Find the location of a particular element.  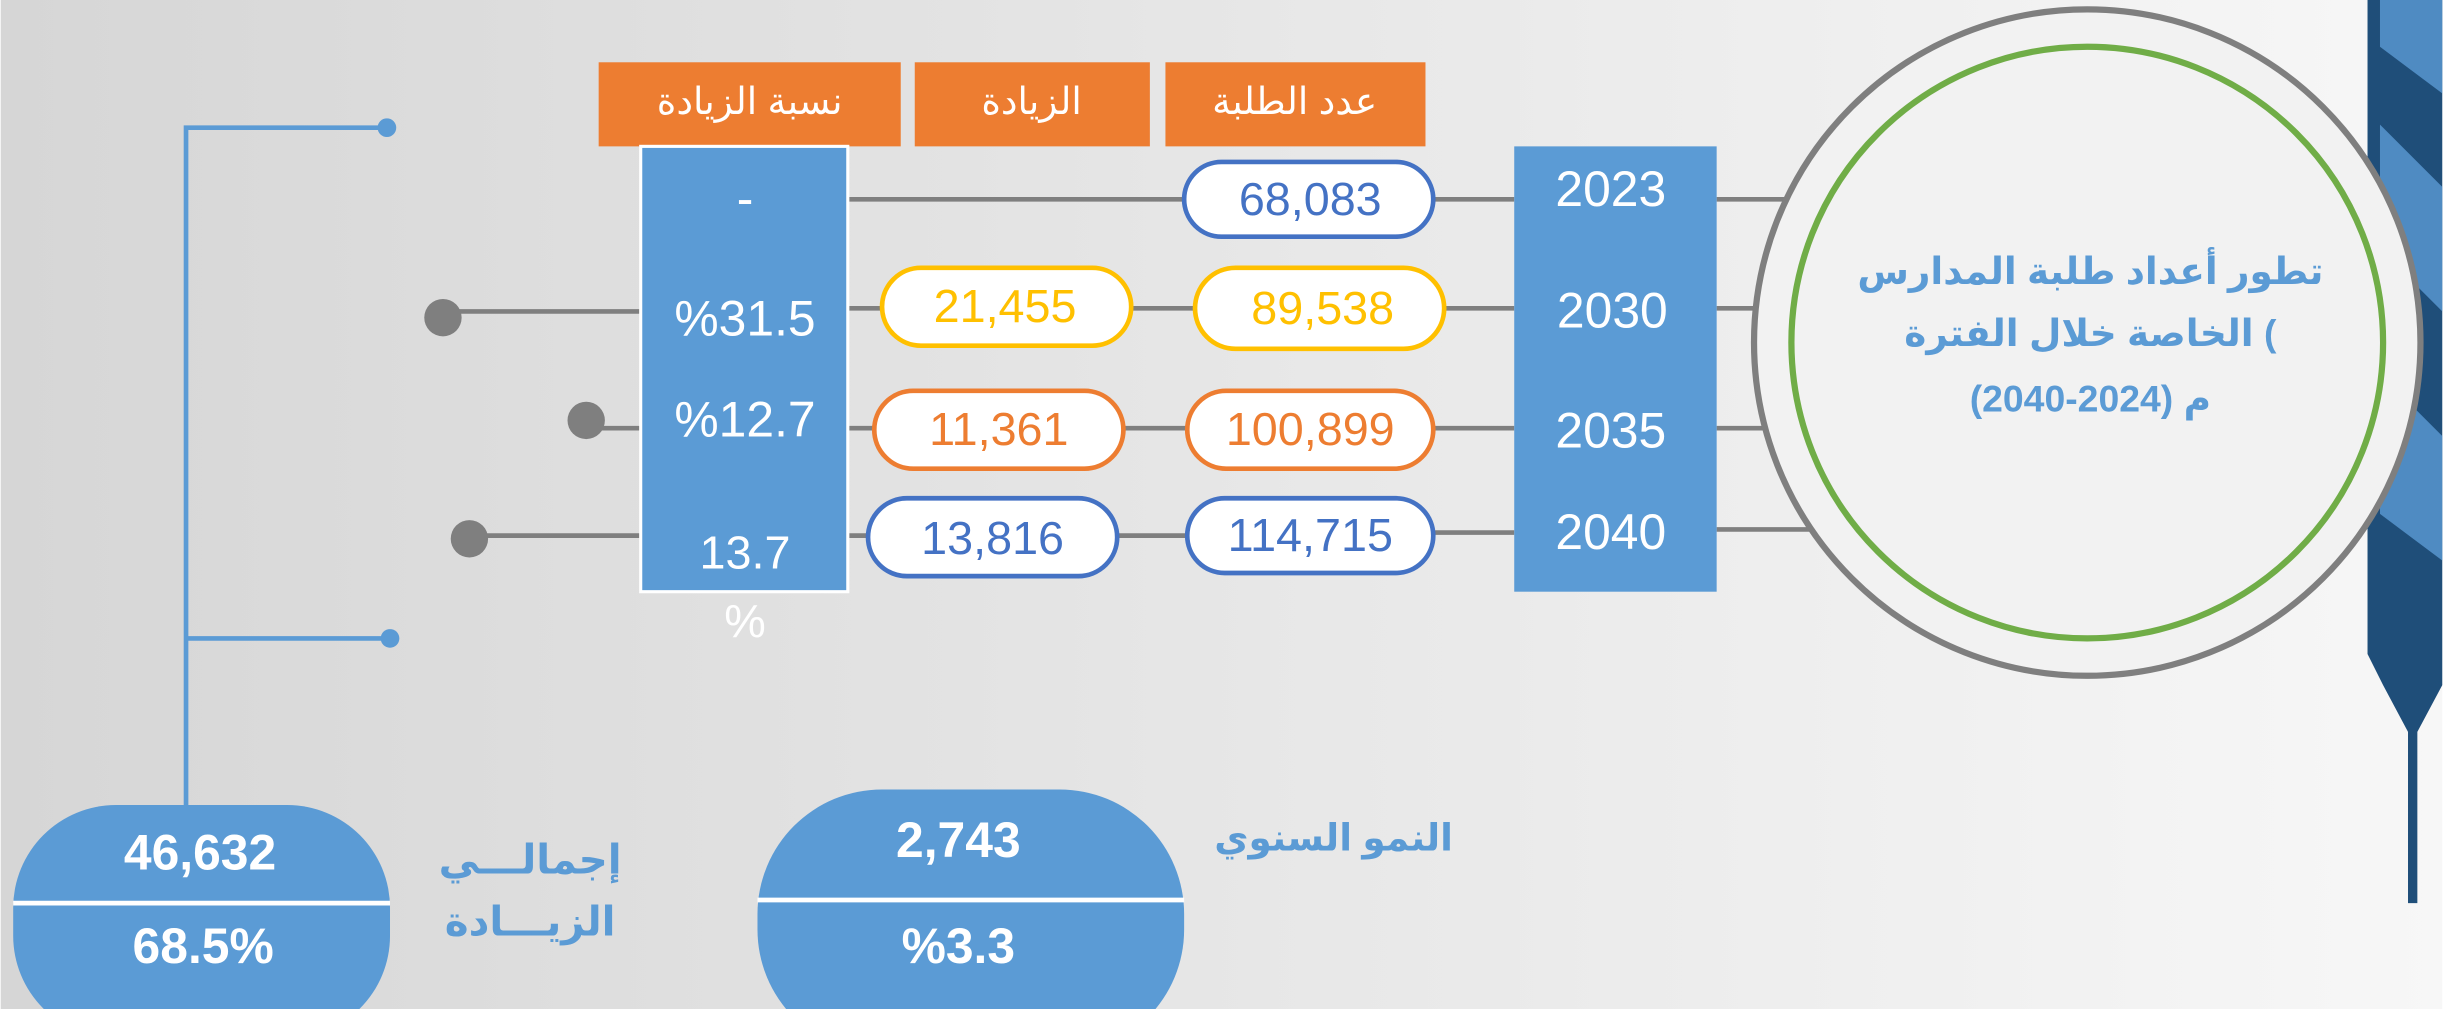

total-label: إجمالـــي is located at coordinates (530, 859).